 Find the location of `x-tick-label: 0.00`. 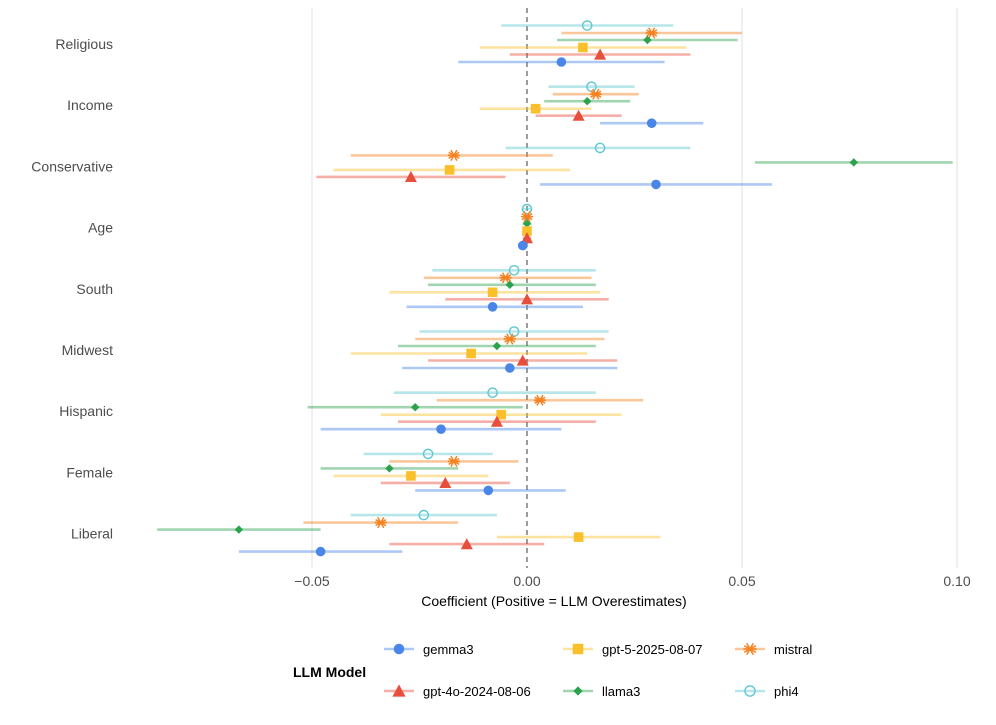

x-tick-label: 0.00 is located at coordinates (526, 581).